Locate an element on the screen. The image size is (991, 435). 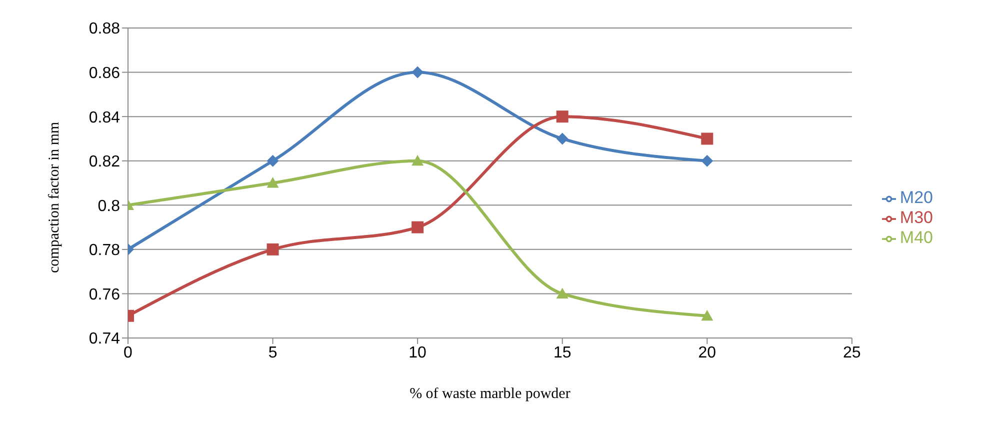
legend-label: M20 is located at coordinates (916, 197).